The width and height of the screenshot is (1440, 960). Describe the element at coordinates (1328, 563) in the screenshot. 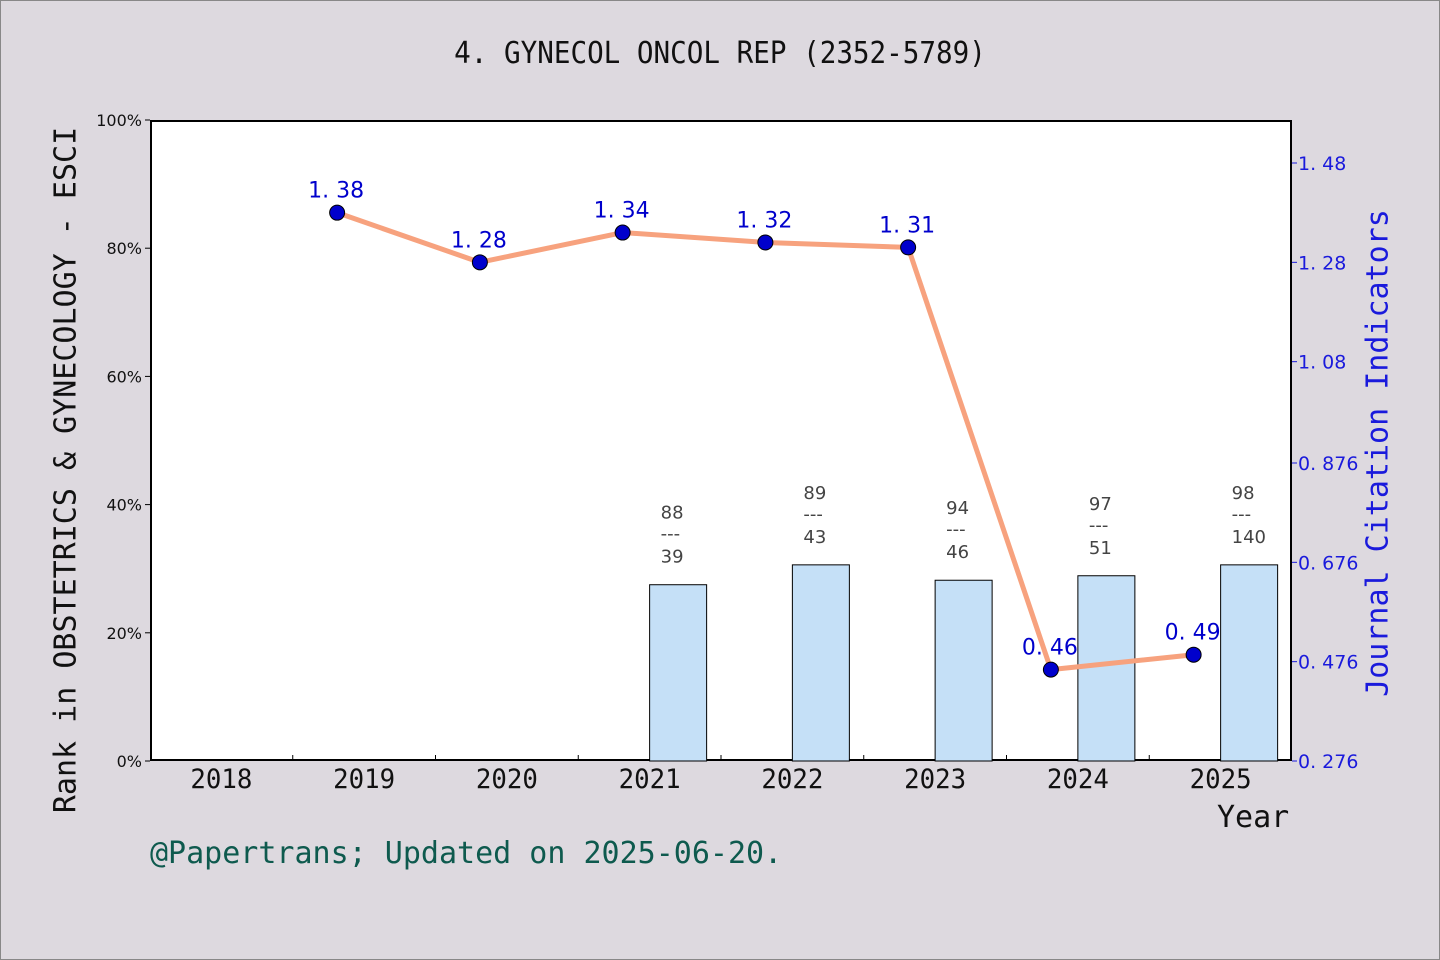

I see `right-axis-tick-label: 0. 676` at that location.